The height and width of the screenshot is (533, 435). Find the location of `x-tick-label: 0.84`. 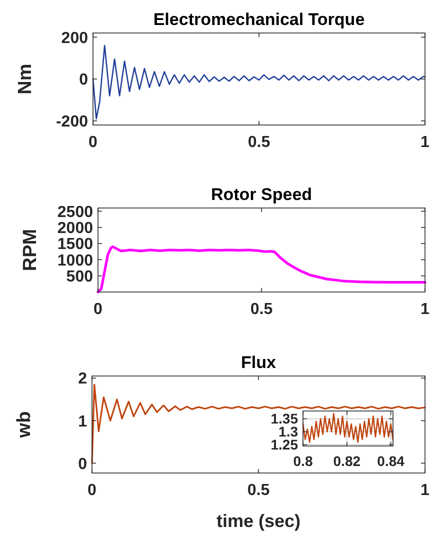

x-tick-label: 0.84 is located at coordinates (391, 461).